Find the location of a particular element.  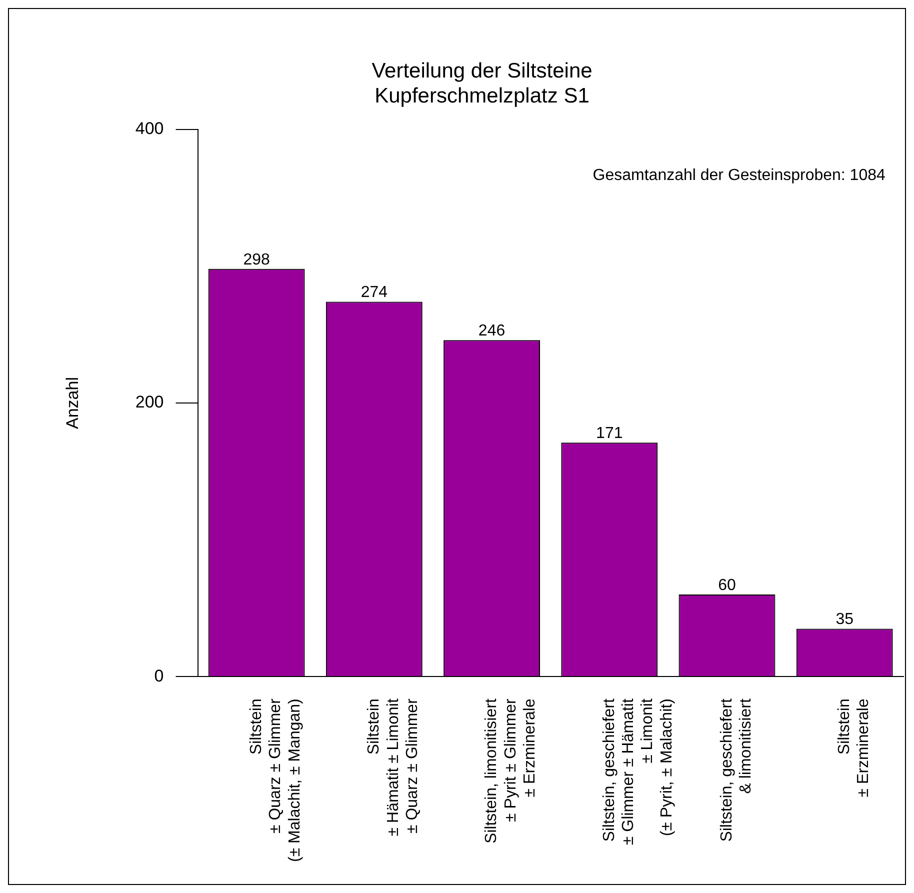

y-tick-label: 200 is located at coordinates (149, 402).